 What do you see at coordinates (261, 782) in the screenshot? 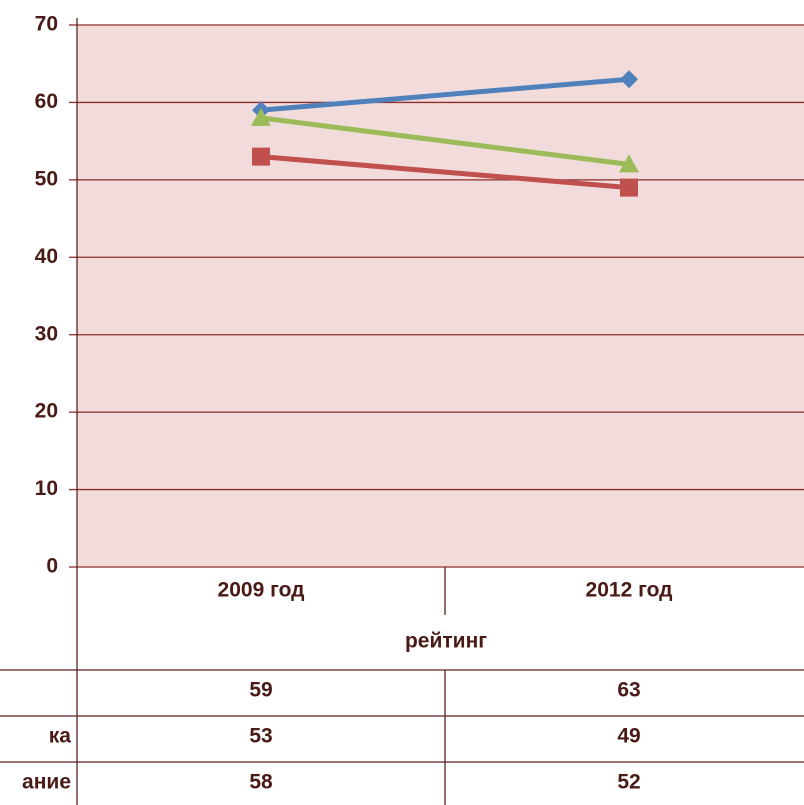
I see `table-cell: 58` at bounding box center [261, 782].